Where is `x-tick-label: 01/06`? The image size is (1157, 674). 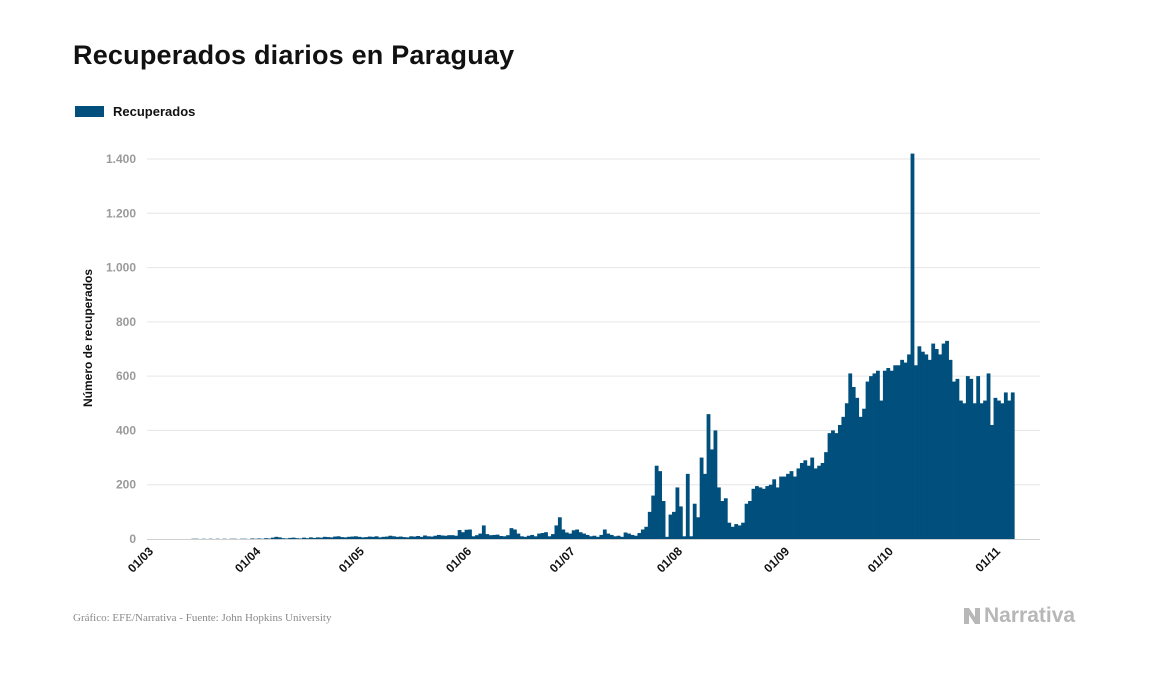
x-tick-label: 01/06 is located at coordinates (458, 559).